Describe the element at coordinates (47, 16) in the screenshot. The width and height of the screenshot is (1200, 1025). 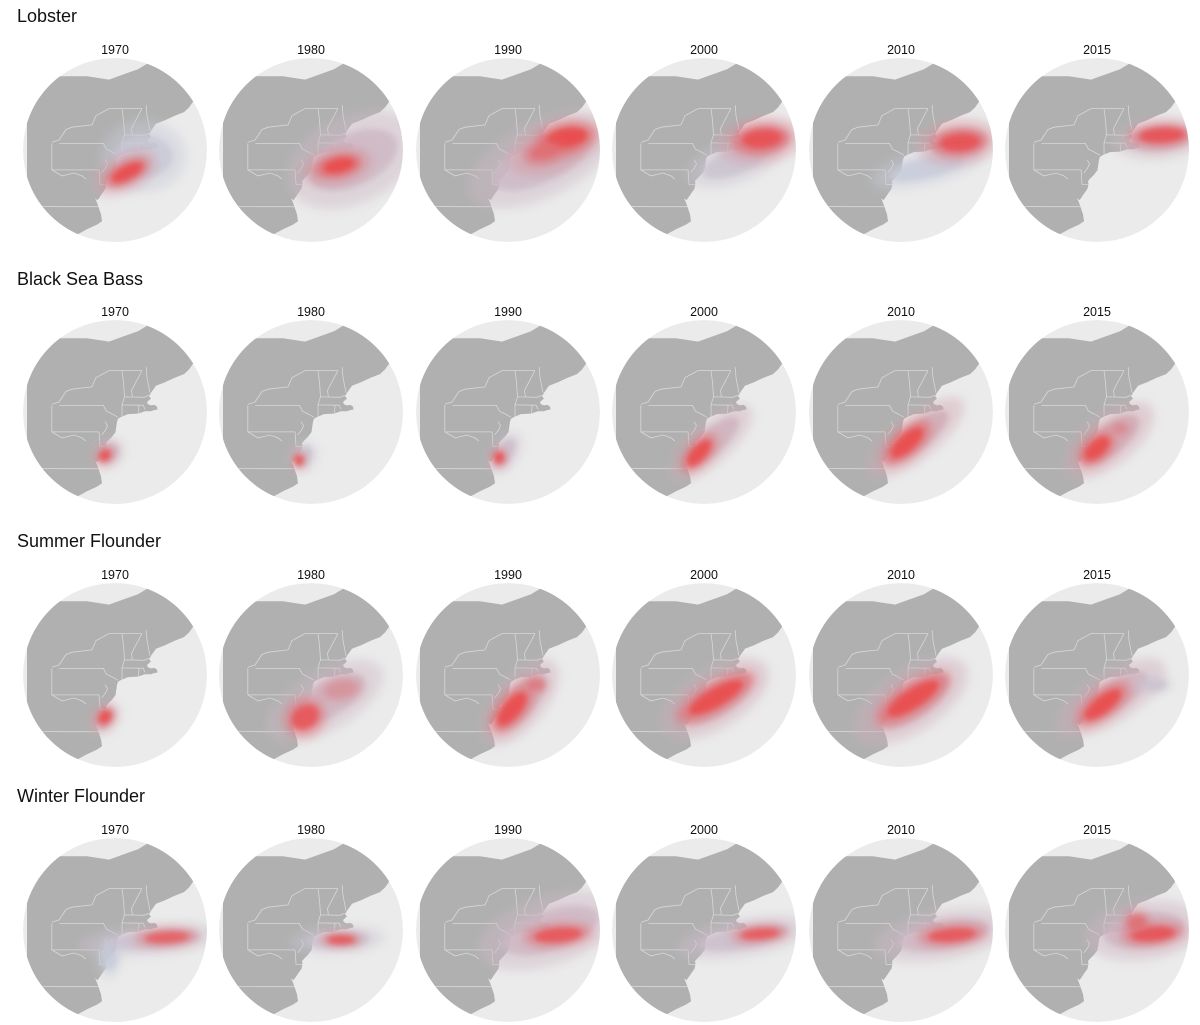
I see `species-title: Lobster` at that location.